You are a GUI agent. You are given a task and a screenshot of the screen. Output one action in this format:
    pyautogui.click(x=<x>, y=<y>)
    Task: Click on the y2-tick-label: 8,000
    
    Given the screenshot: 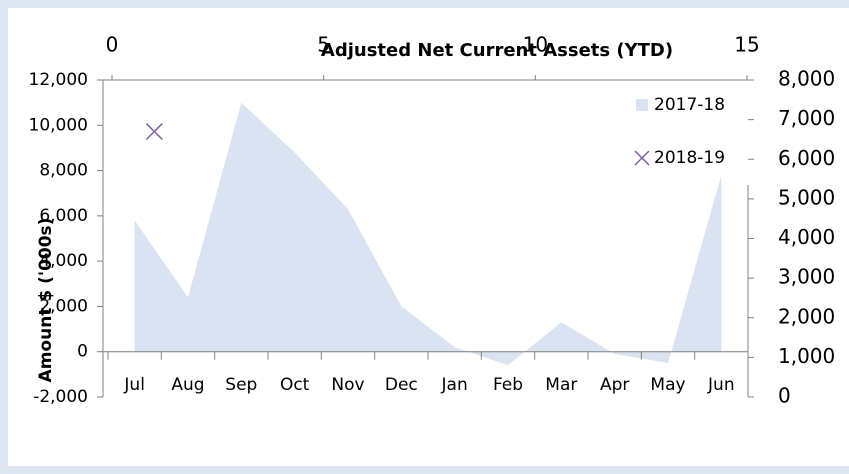 What is the action you would take?
    pyautogui.click(x=806, y=79)
    